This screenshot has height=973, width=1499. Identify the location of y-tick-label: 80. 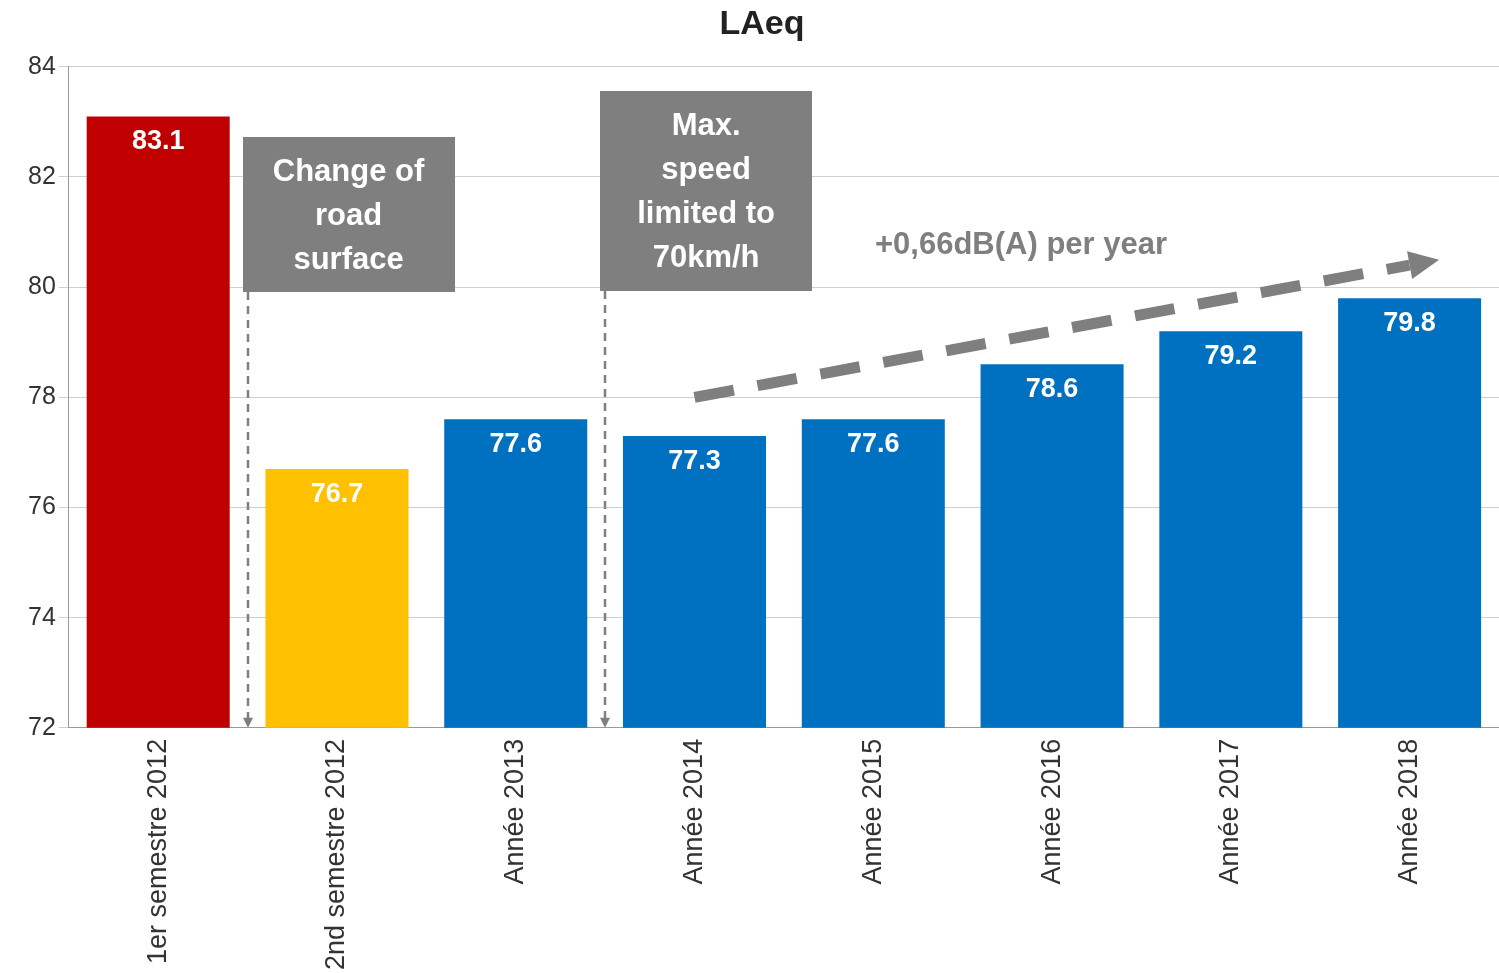
(42, 285).